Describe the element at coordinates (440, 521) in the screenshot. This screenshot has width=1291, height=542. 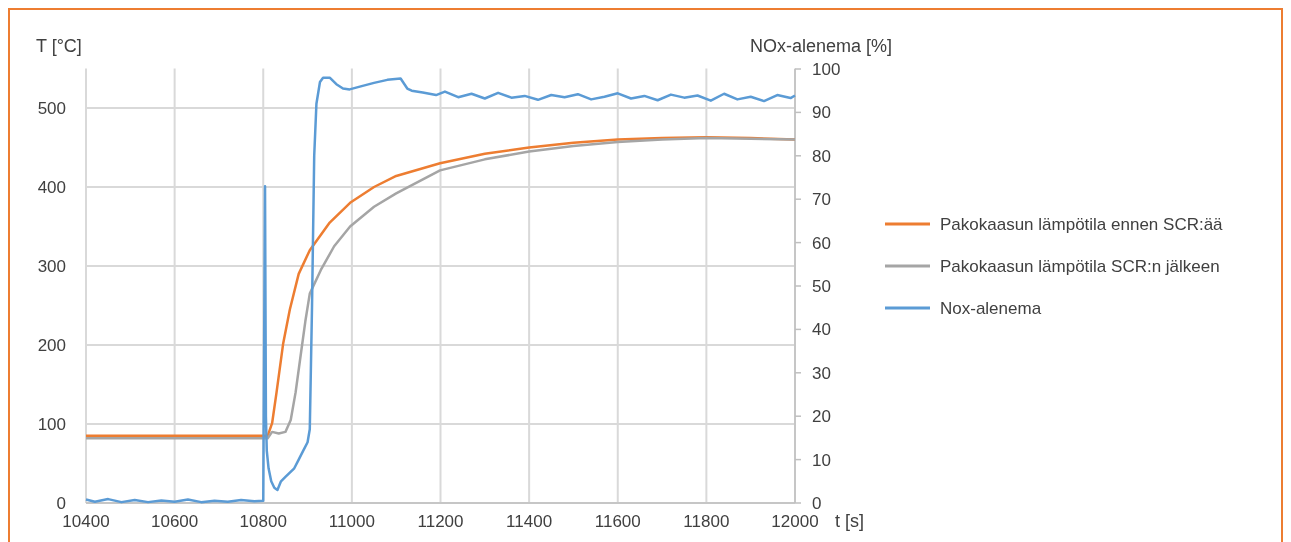
I see `x-tick-label: 11200` at that location.